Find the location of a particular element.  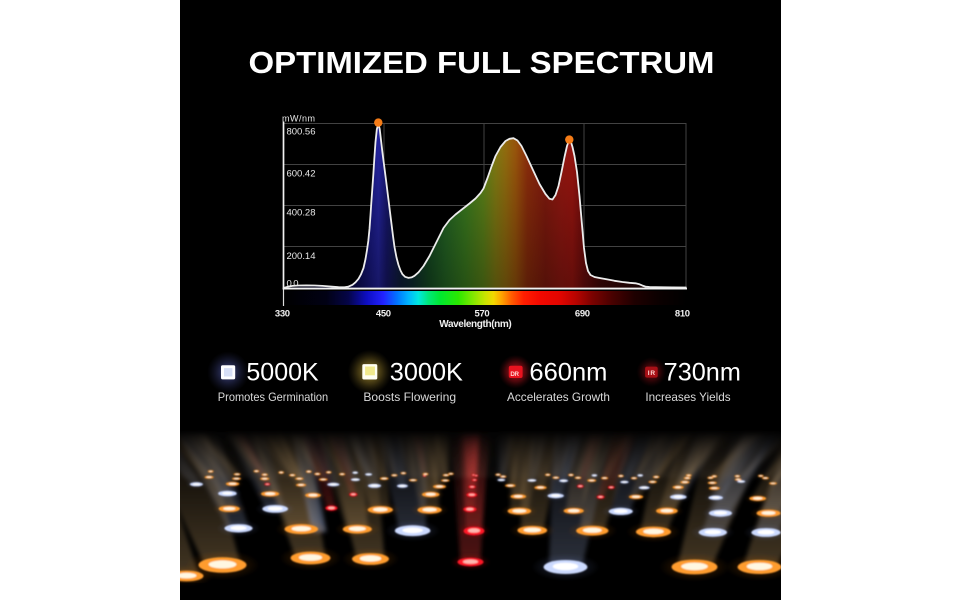

svg-text: 400.28 is located at coordinates (300, 213).